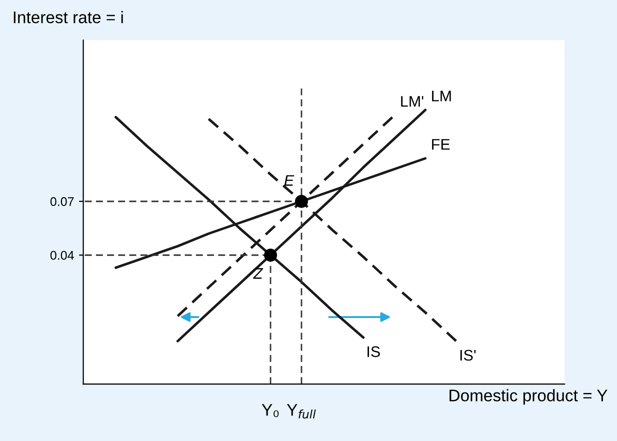  Describe the element at coordinates (270, 411) in the screenshot. I see `x-tick-label: Y₀` at that location.